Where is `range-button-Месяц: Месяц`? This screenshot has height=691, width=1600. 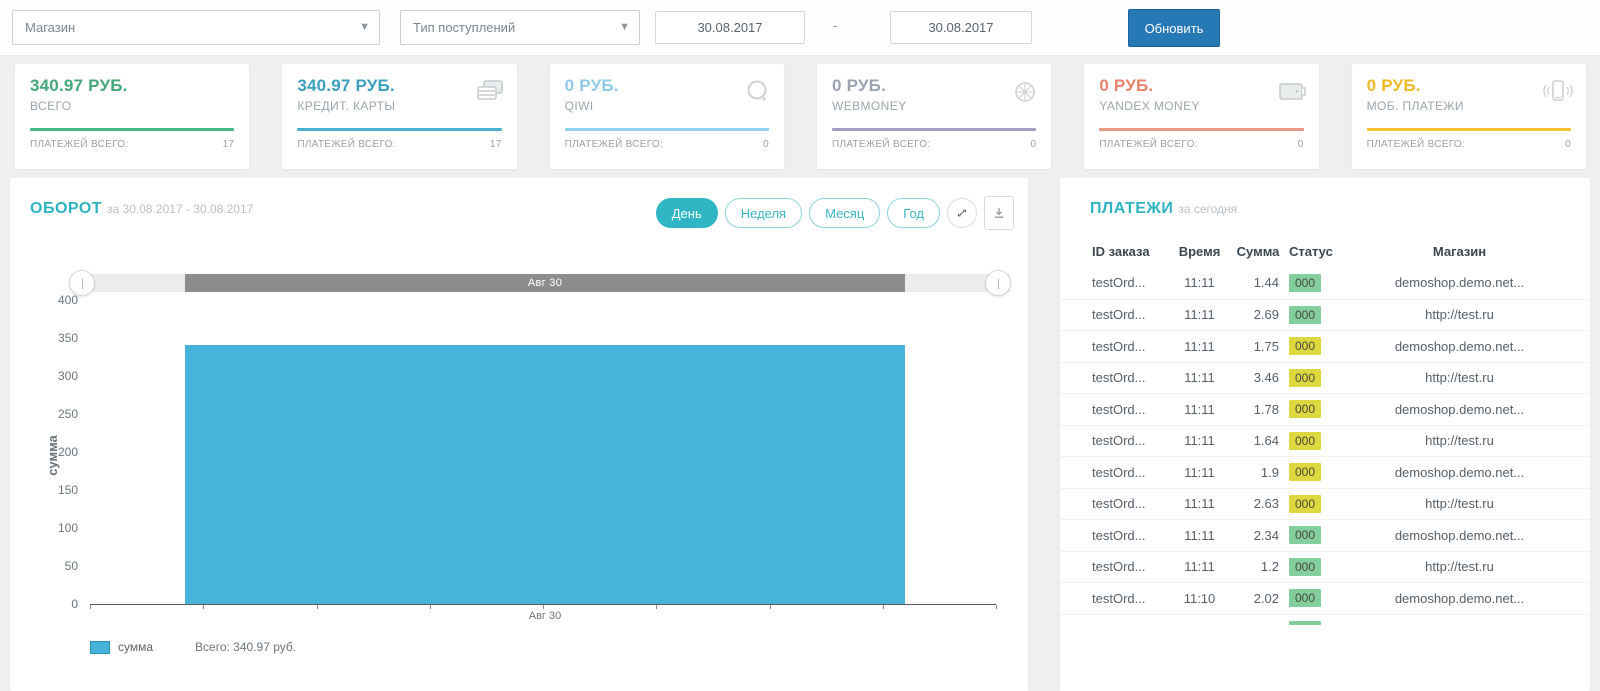
range-button-Месяц: Месяц is located at coordinates (845, 213).